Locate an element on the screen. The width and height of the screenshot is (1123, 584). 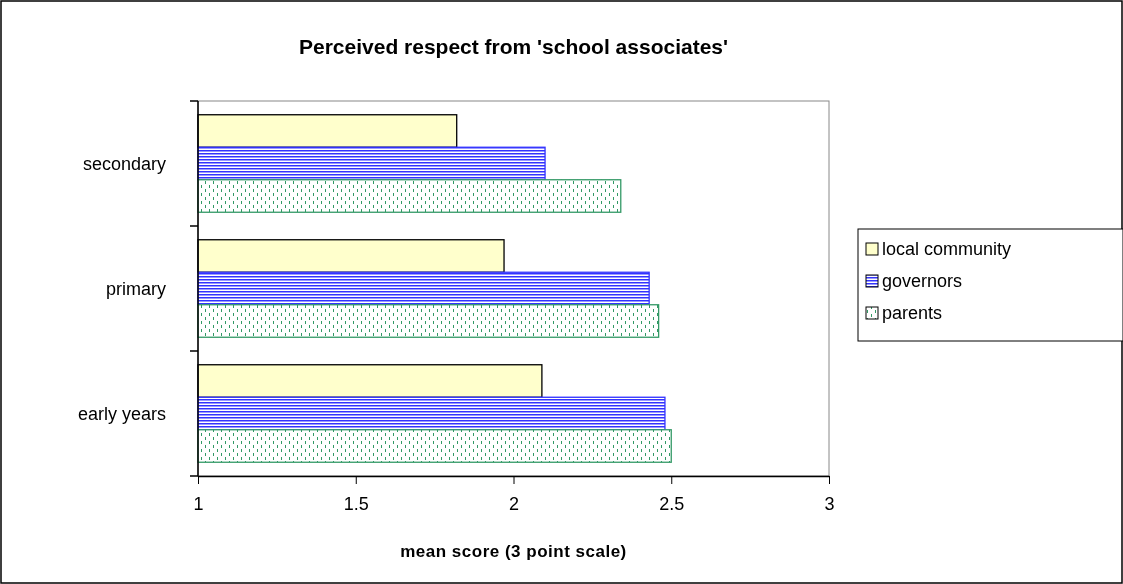
legend-label: governors is located at coordinates (922, 281).